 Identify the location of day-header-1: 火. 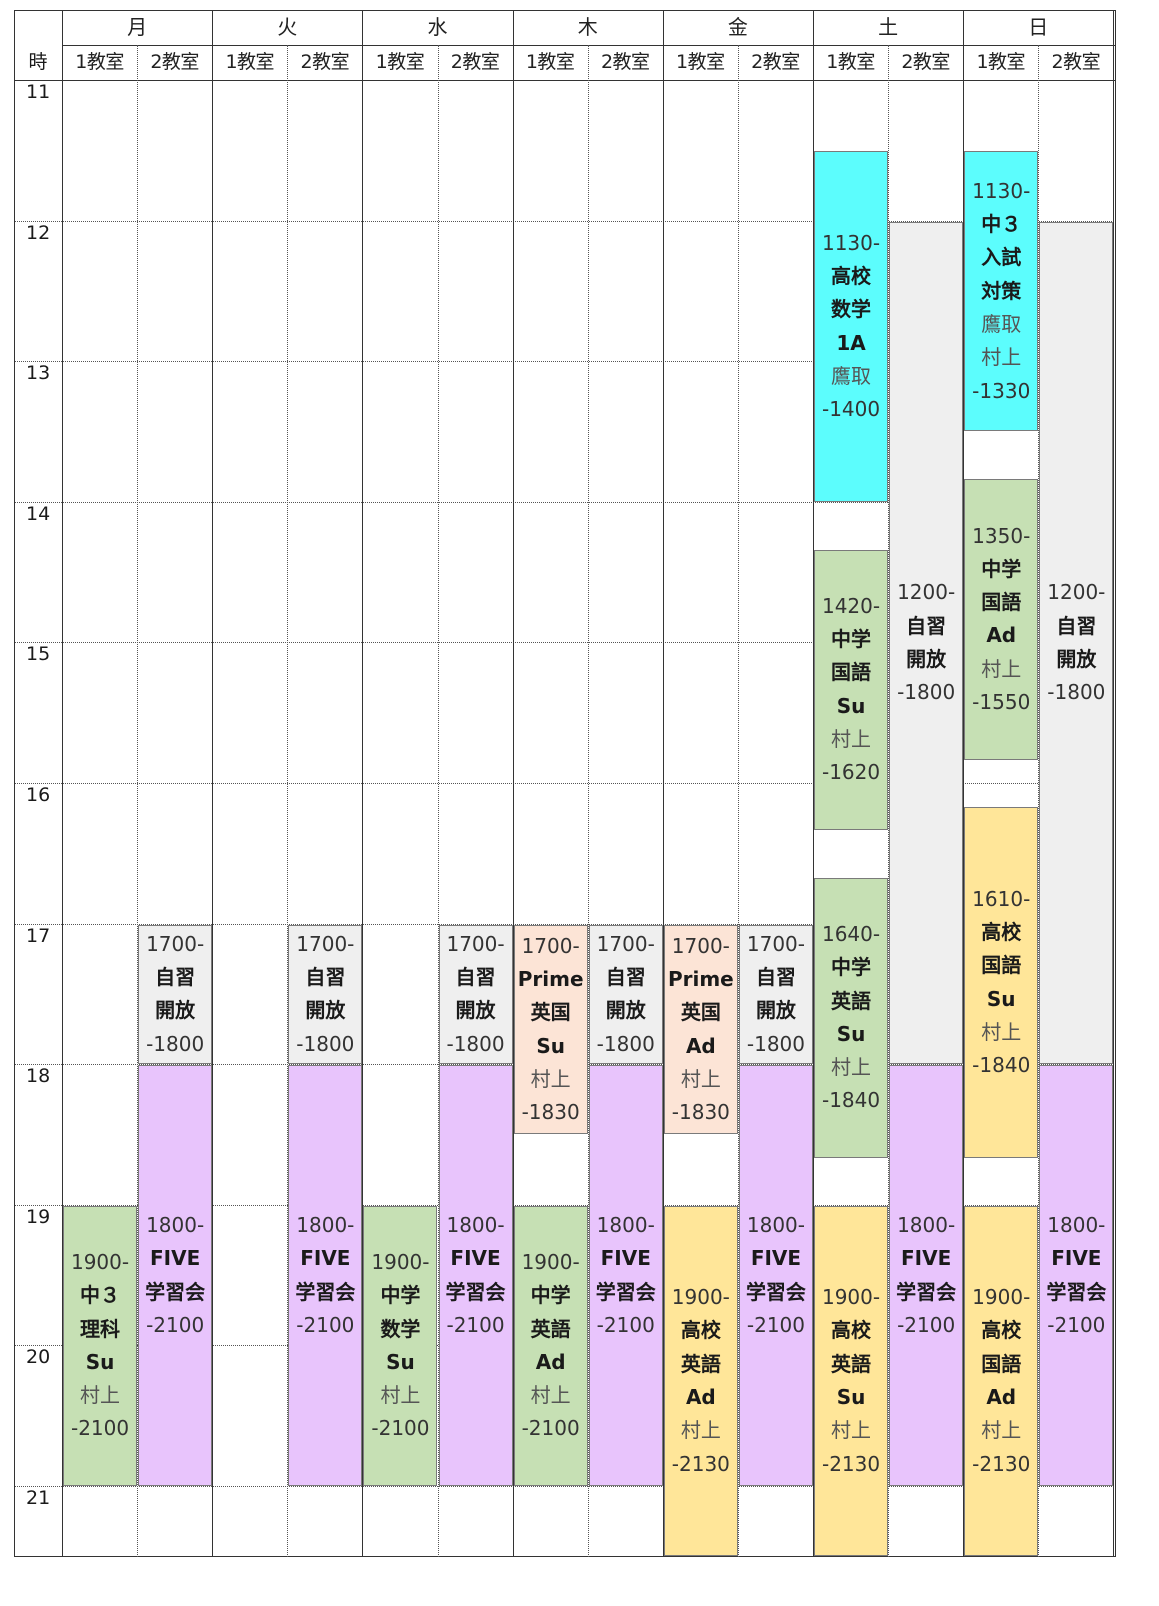
(287, 27).